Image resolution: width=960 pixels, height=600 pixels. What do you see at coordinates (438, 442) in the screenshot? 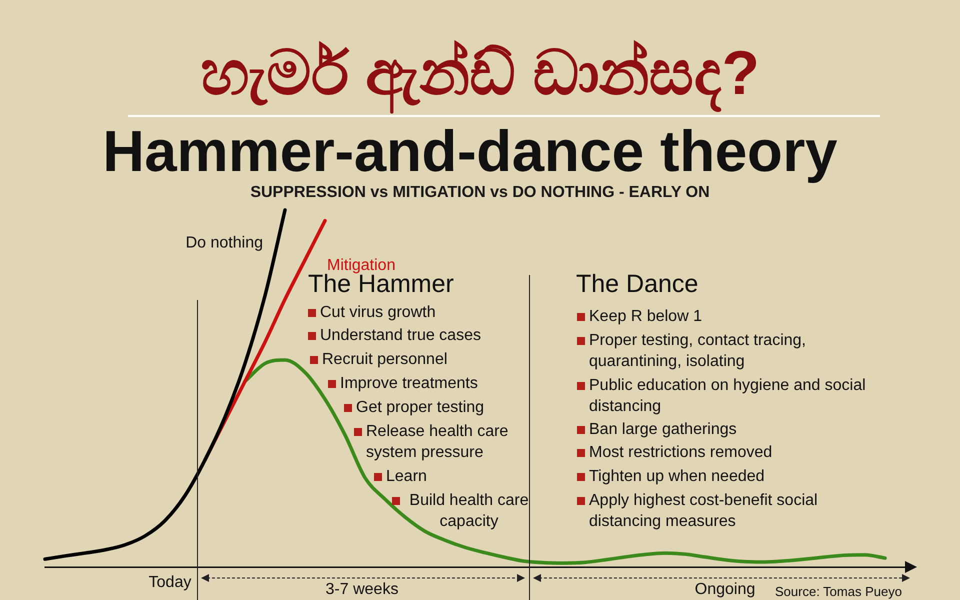
I see `annotation: Release health care system pressure` at bounding box center [438, 442].